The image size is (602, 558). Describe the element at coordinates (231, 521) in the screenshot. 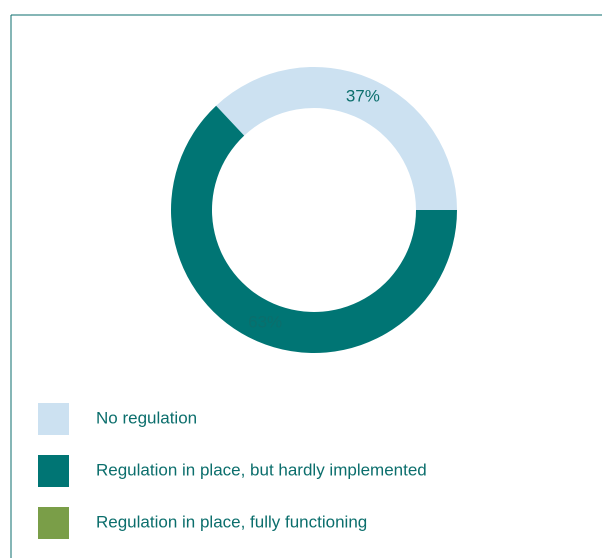

I see `legend-label: Regulation in place, fully functioning` at that location.